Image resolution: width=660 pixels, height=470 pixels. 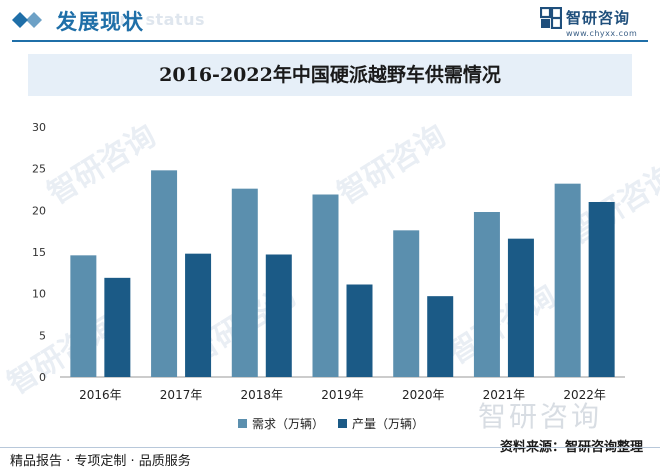 I want to click on x-tick-label: 2022年, so click(x=584, y=395).